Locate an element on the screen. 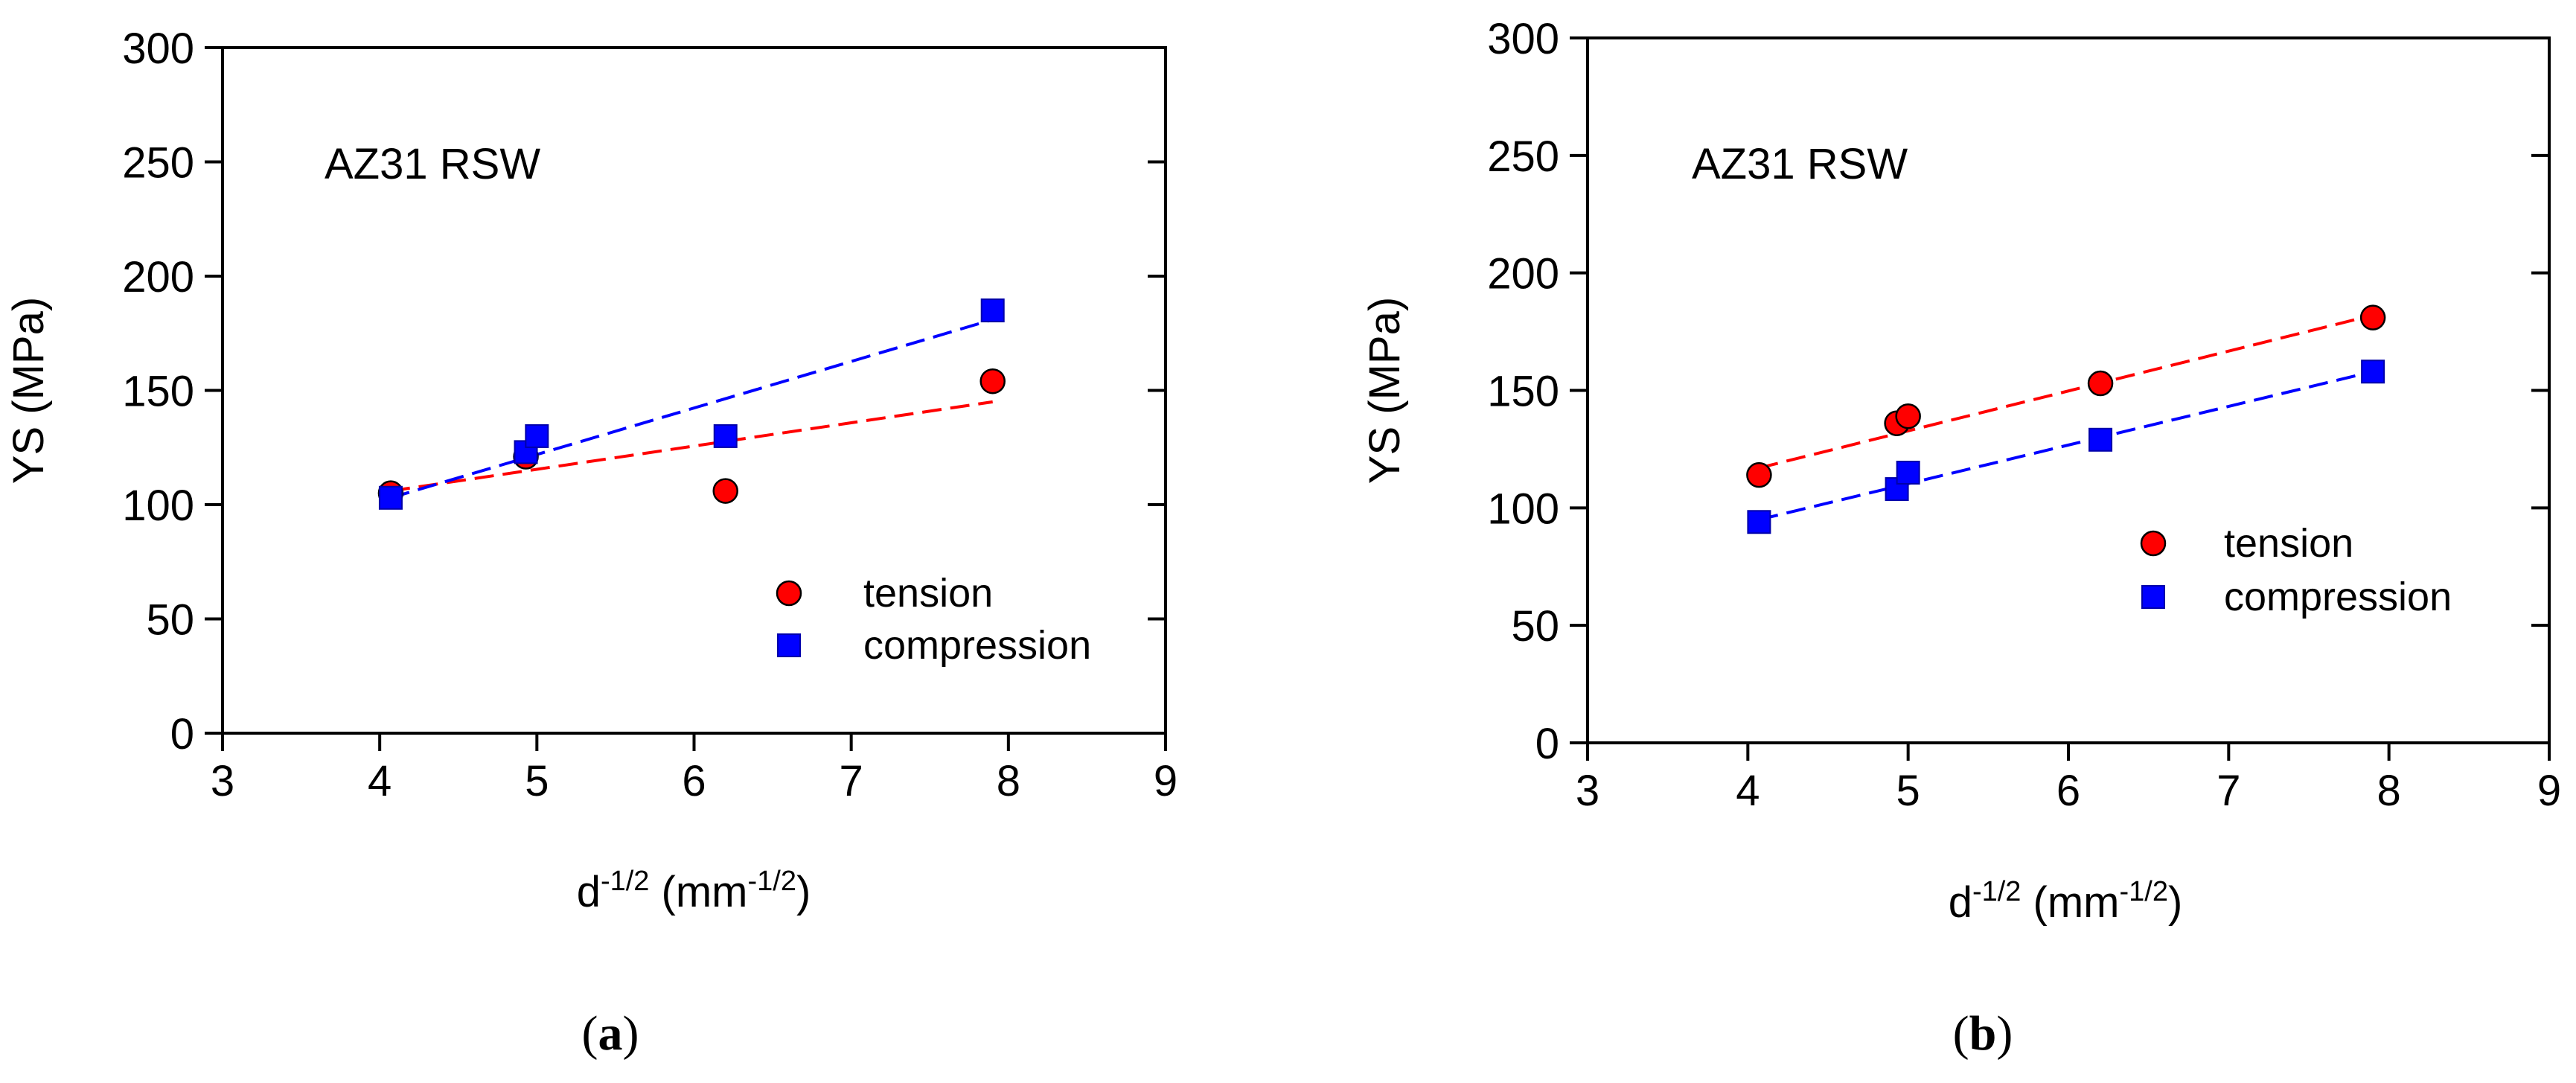  panel-b-y-tick-label: 200 is located at coordinates (1523, 274).